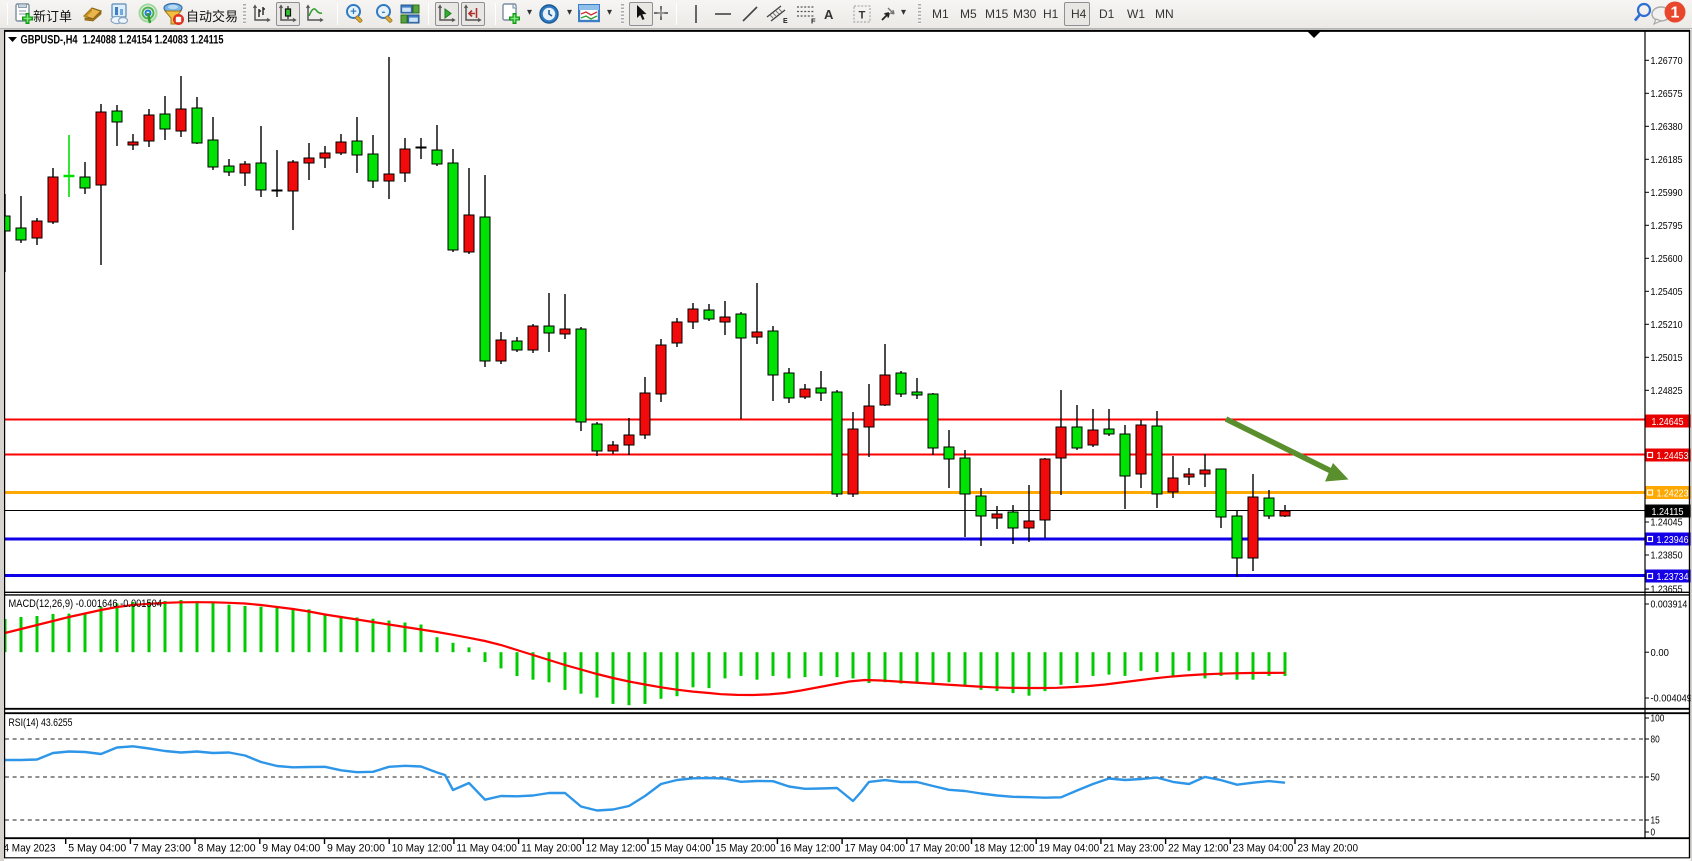 The image size is (1692, 861). Describe the element at coordinates (1198, 849) in the screenshot. I see `svg-text: 22 May 12:00` at that location.